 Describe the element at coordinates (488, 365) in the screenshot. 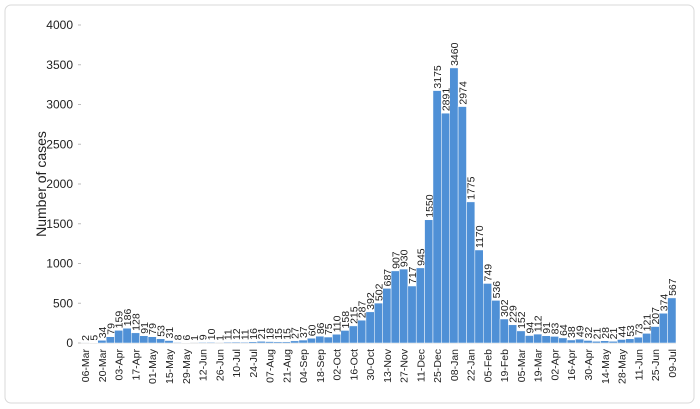

I see `x-tick-label: 05-Feb` at that location.